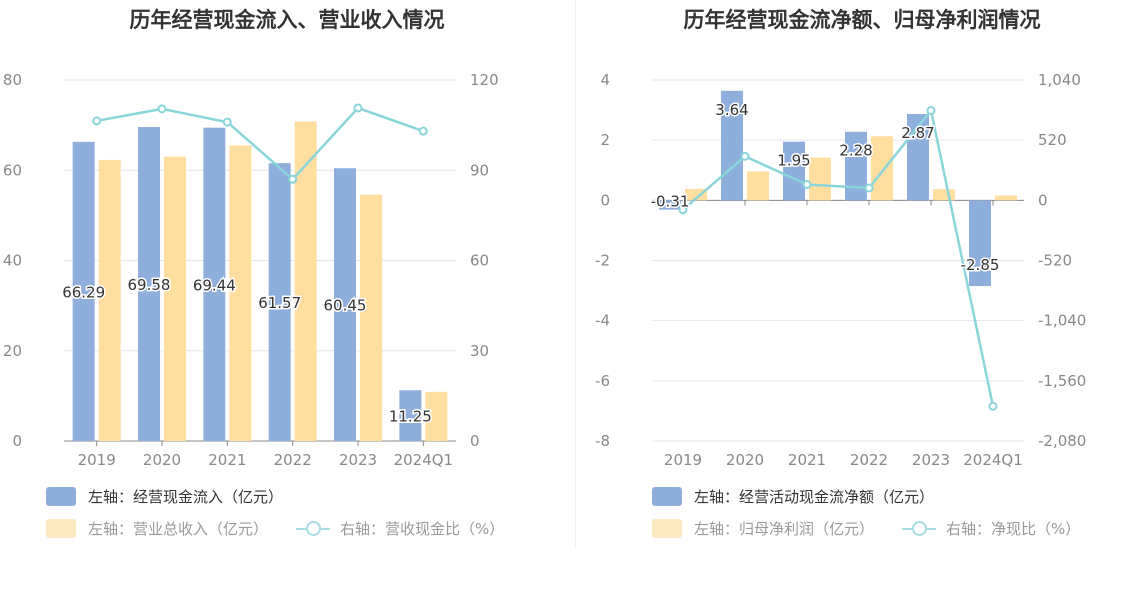 This screenshot has height=589, width=1148. I want to click on legend-item-net-cash-flow: 左轴：经营活动现金流净额（亿元）, so click(793, 496).